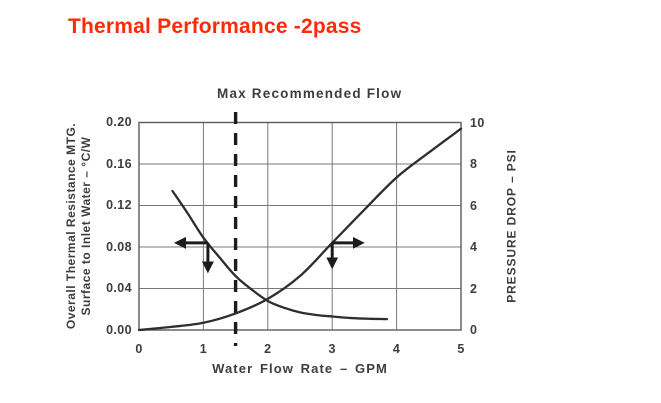 This screenshot has height=403, width=661. What do you see at coordinates (203, 349) in the screenshot?
I see `x-tick: 1` at bounding box center [203, 349].